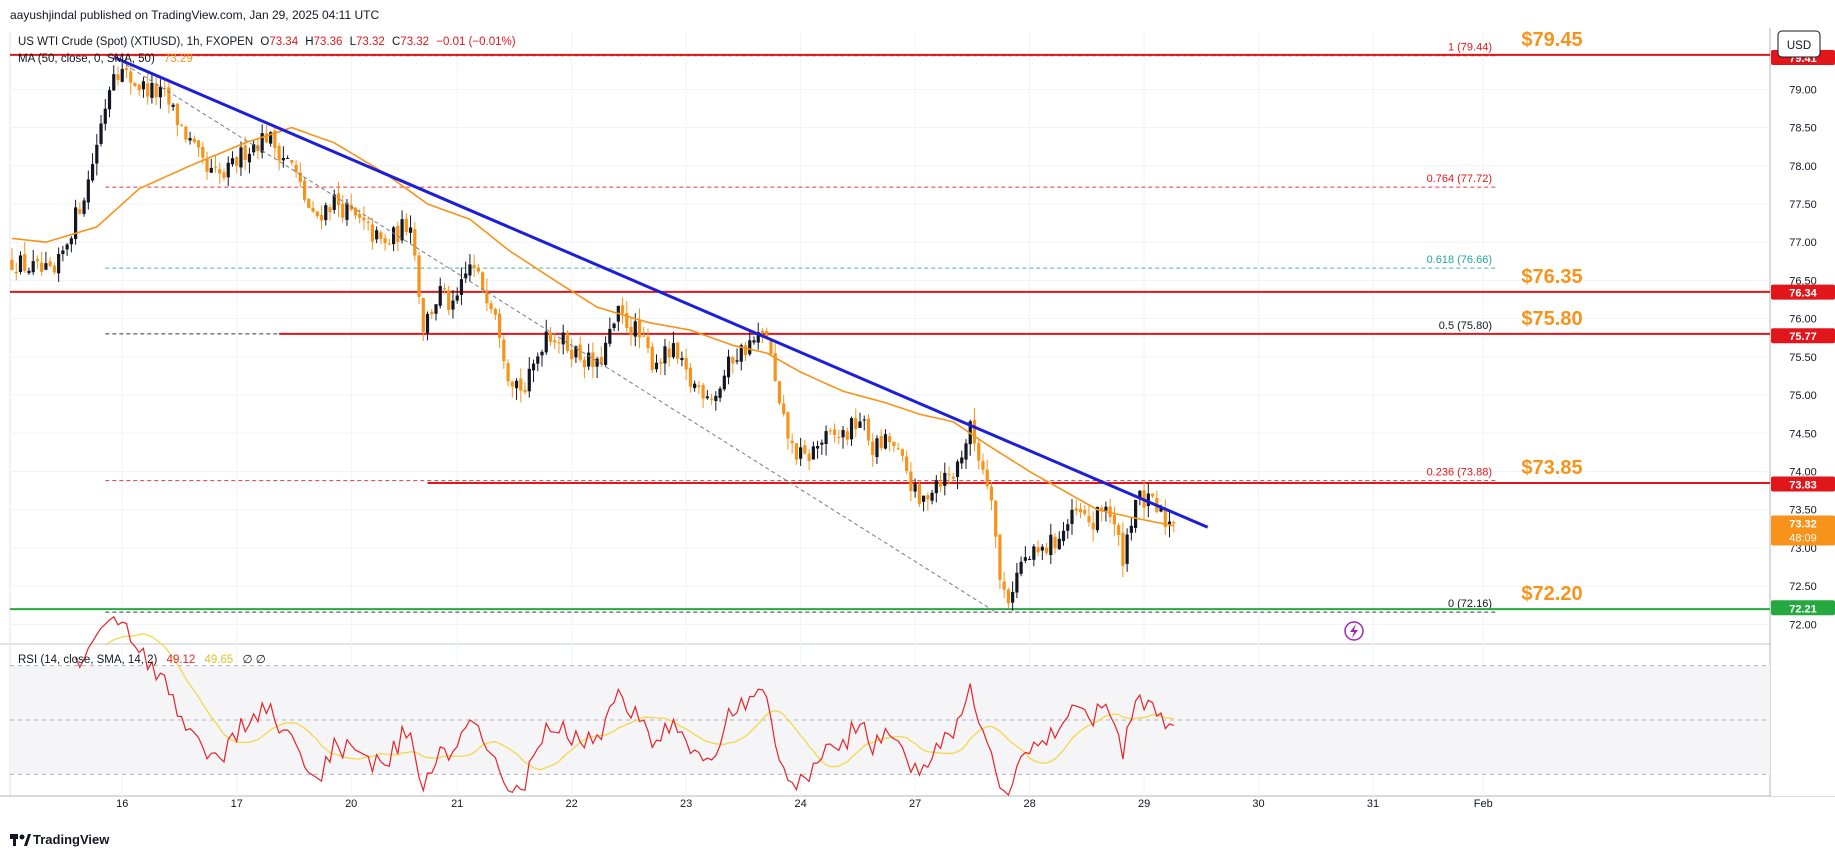 Image resolution: width=1835 pixels, height=857 pixels. What do you see at coordinates (60, 839) in the screenshot?
I see `tradingview-logo: TradingView` at bounding box center [60, 839].